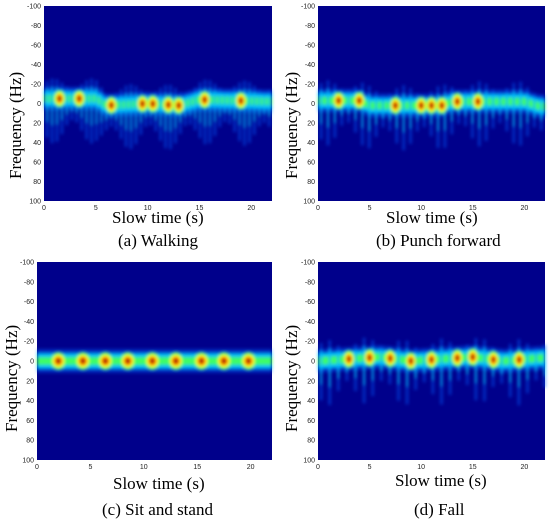  Describe the element at coordinates (158, 240) in the screenshot. I see `caption-walking: (a) Walking` at that location.